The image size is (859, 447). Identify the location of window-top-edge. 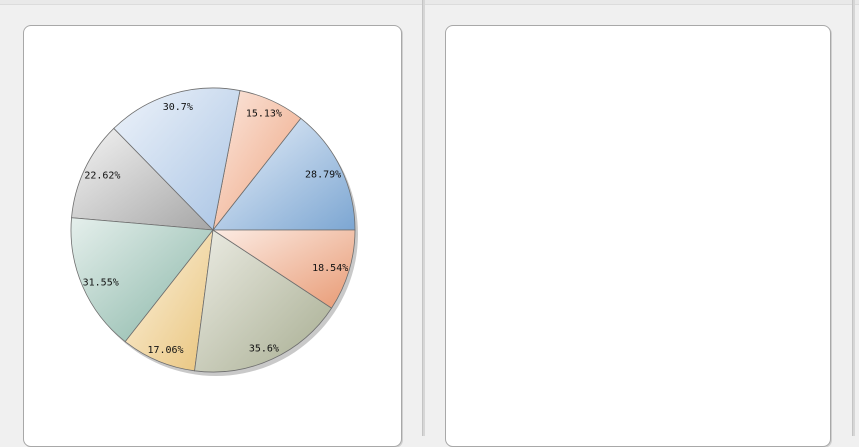
(429, 2).